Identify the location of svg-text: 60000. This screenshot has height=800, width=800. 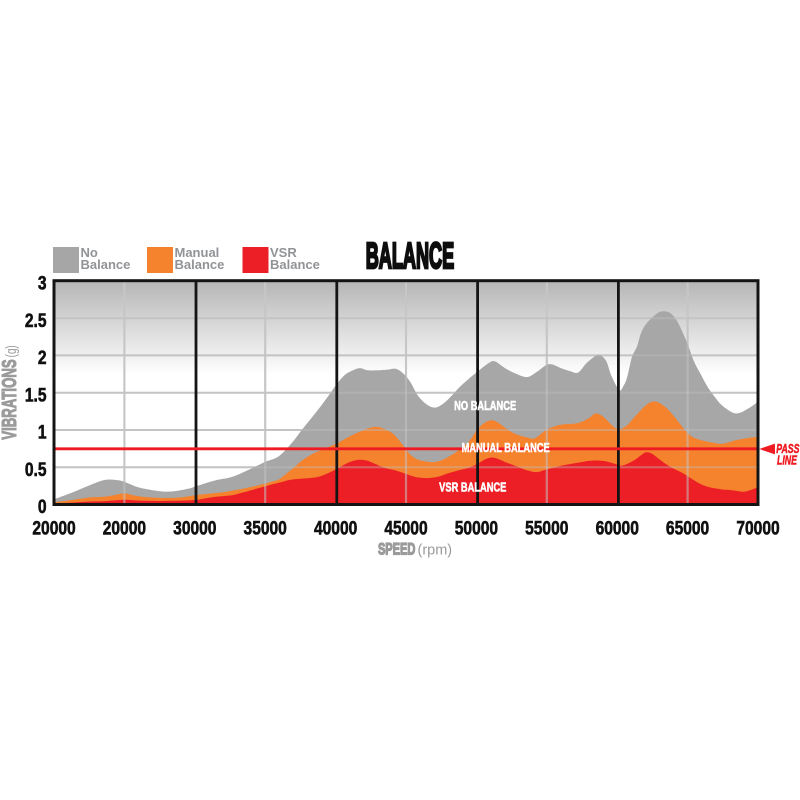
(617, 528).